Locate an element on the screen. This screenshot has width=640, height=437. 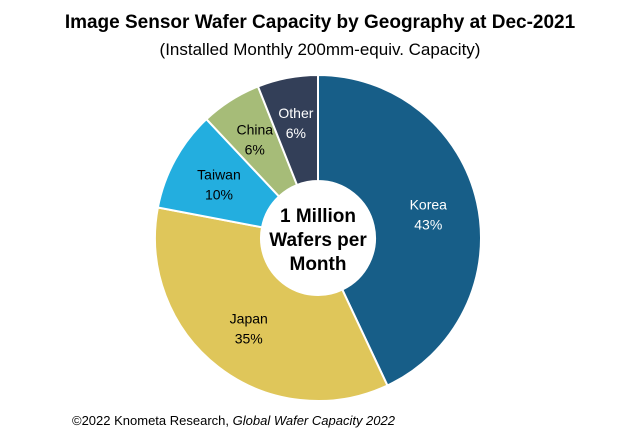
slice-other is located at coordinates (287, 130).